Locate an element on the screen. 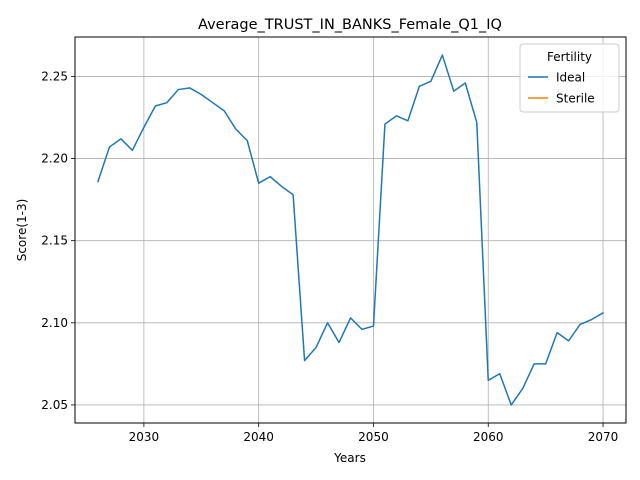  x-tick-label: 2040 is located at coordinates (258, 437).